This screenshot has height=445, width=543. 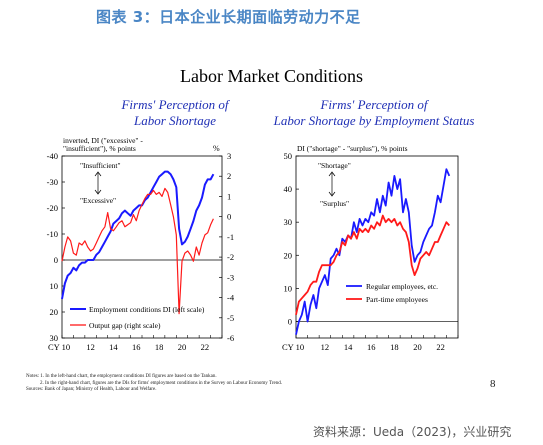 What do you see at coordinates (205, 347) in the screenshot?
I see `left-x-tick-label: 22` at bounding box center [205, 347].